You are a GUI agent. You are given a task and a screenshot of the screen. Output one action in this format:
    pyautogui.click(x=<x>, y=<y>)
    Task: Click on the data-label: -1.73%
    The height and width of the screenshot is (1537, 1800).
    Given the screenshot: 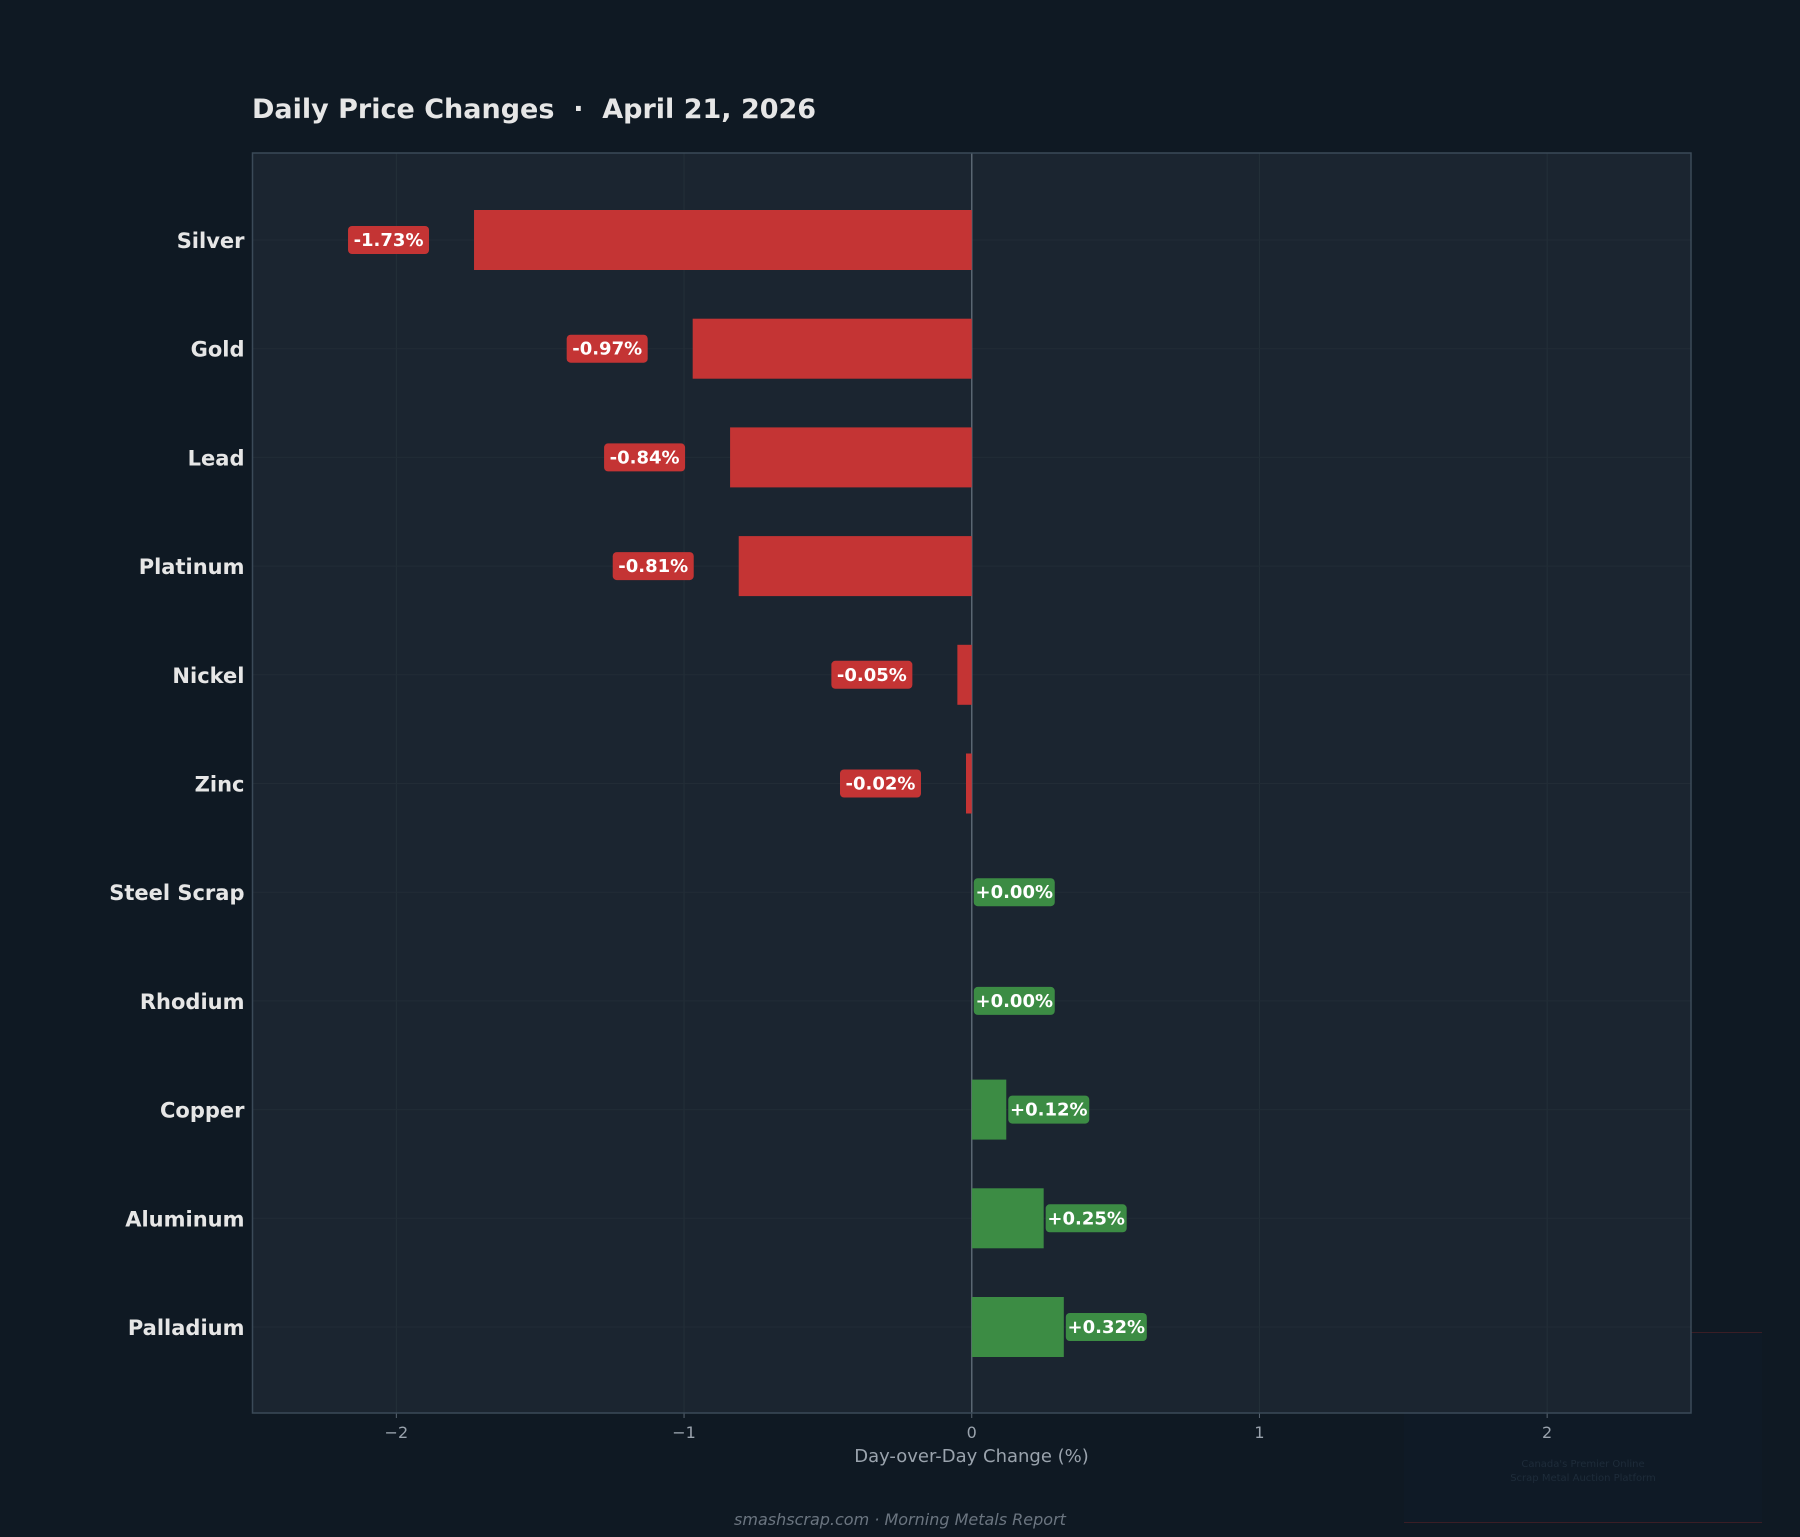 What is the action you would take?
    pyautogui.click(x=389, y=240)
    